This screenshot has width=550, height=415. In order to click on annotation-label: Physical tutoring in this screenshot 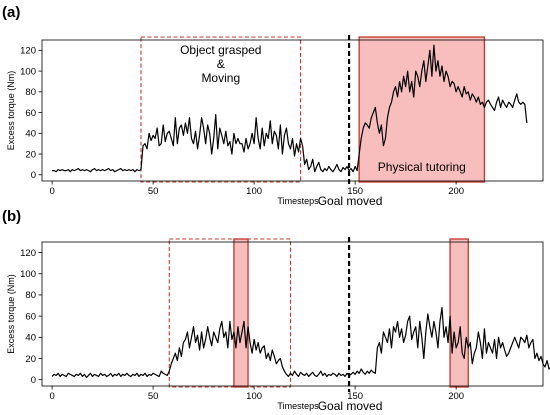, I will do `click(422, 167)`.